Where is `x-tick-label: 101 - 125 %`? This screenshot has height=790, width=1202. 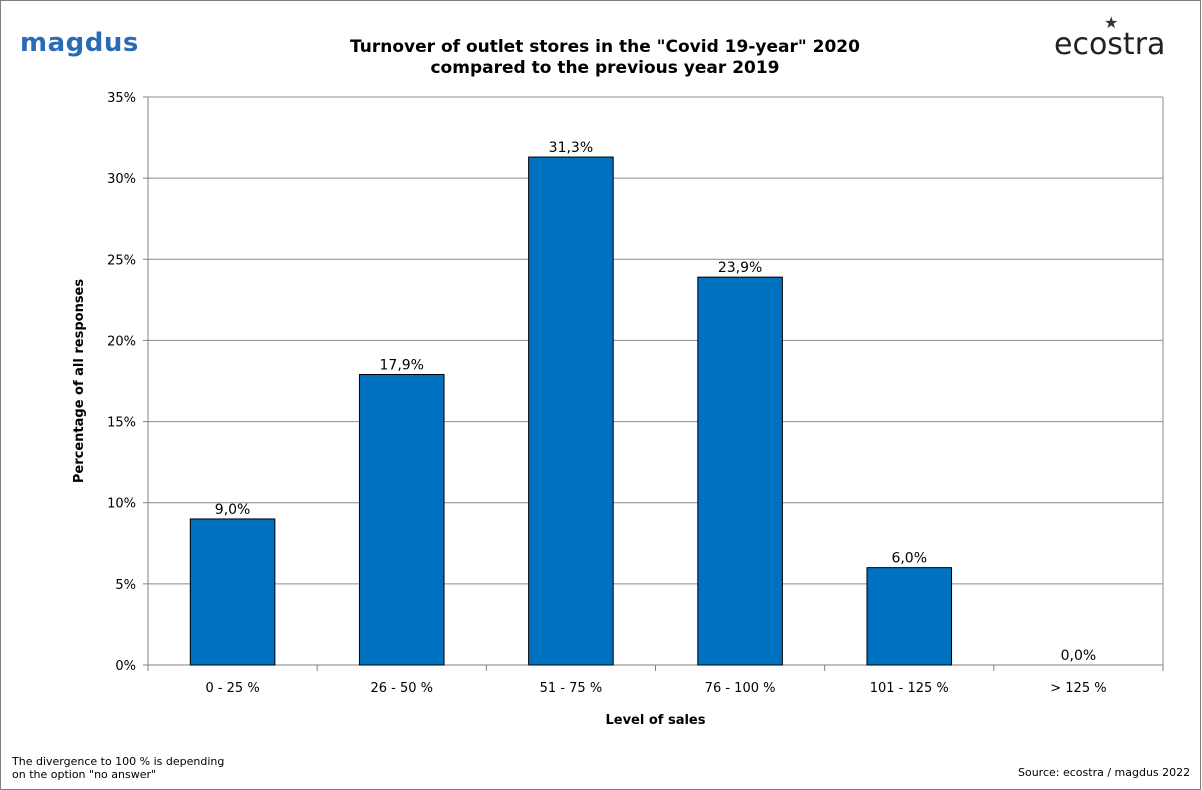 x-tick-label: 101 - 125 % is located at coordinates (909, 688).